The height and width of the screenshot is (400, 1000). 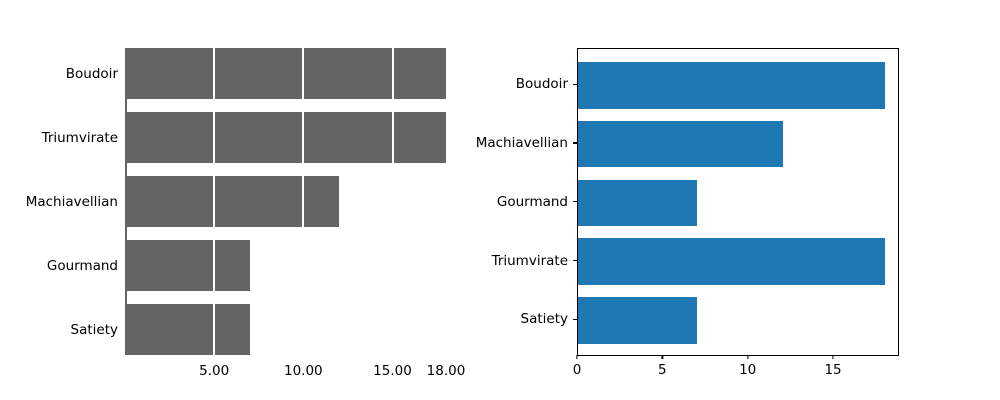 I want to click on x-tick-label-15: 15, so click(x=833, y=370).